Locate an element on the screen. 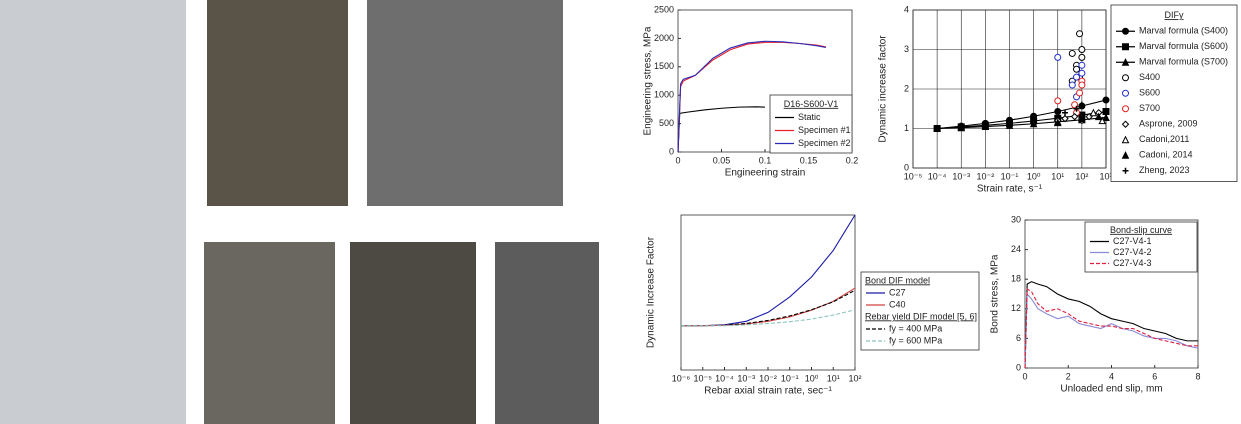 The image size is (1241, 424). y-tick-label: 1500 is located at coordinates (664, 66).